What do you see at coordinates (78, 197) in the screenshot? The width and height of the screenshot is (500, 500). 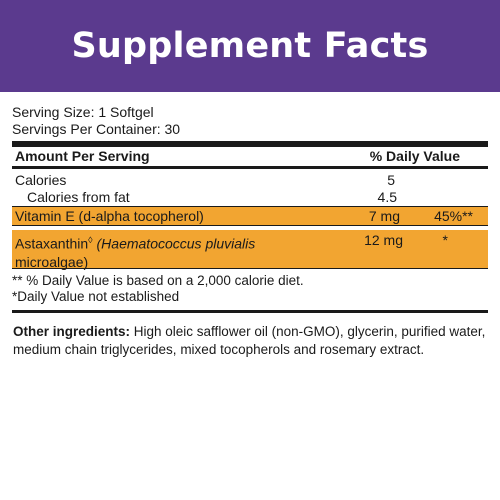 I see `nutrient-name: Calories from fat` at bounding box center [78, 197].